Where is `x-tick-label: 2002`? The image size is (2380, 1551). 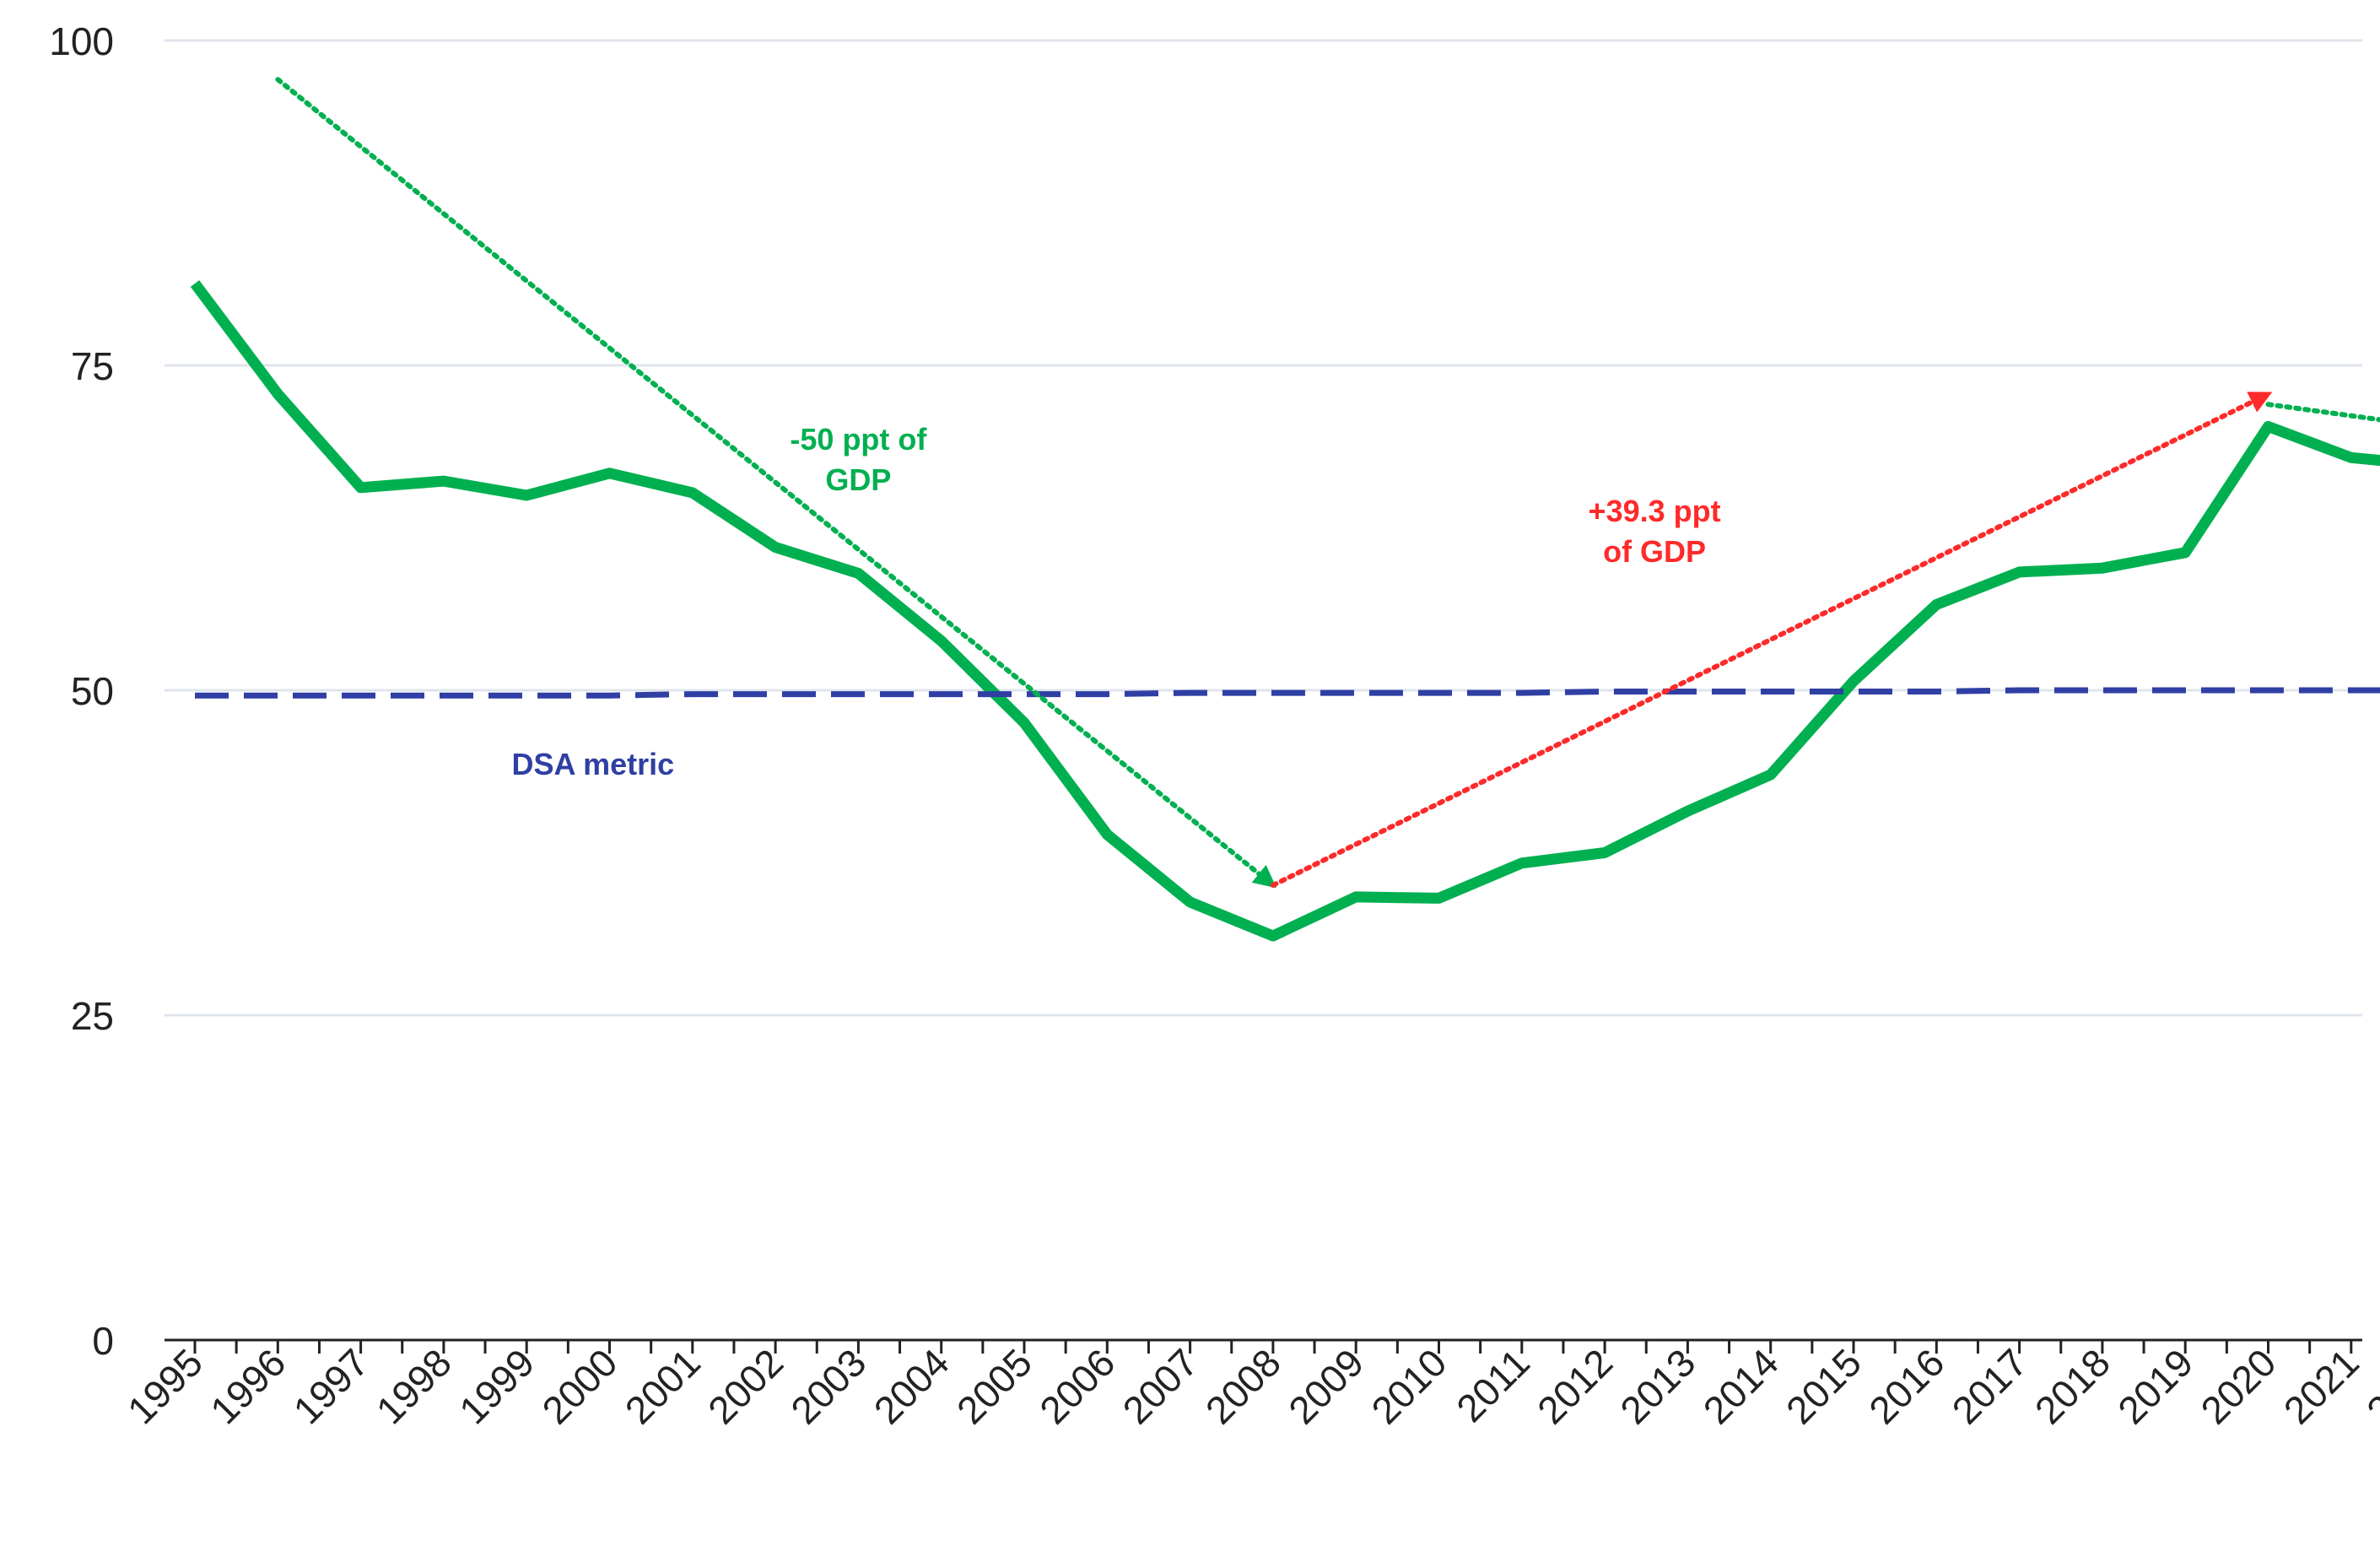 x-tick-label: 2002 is located at coordinates (745, 1386).